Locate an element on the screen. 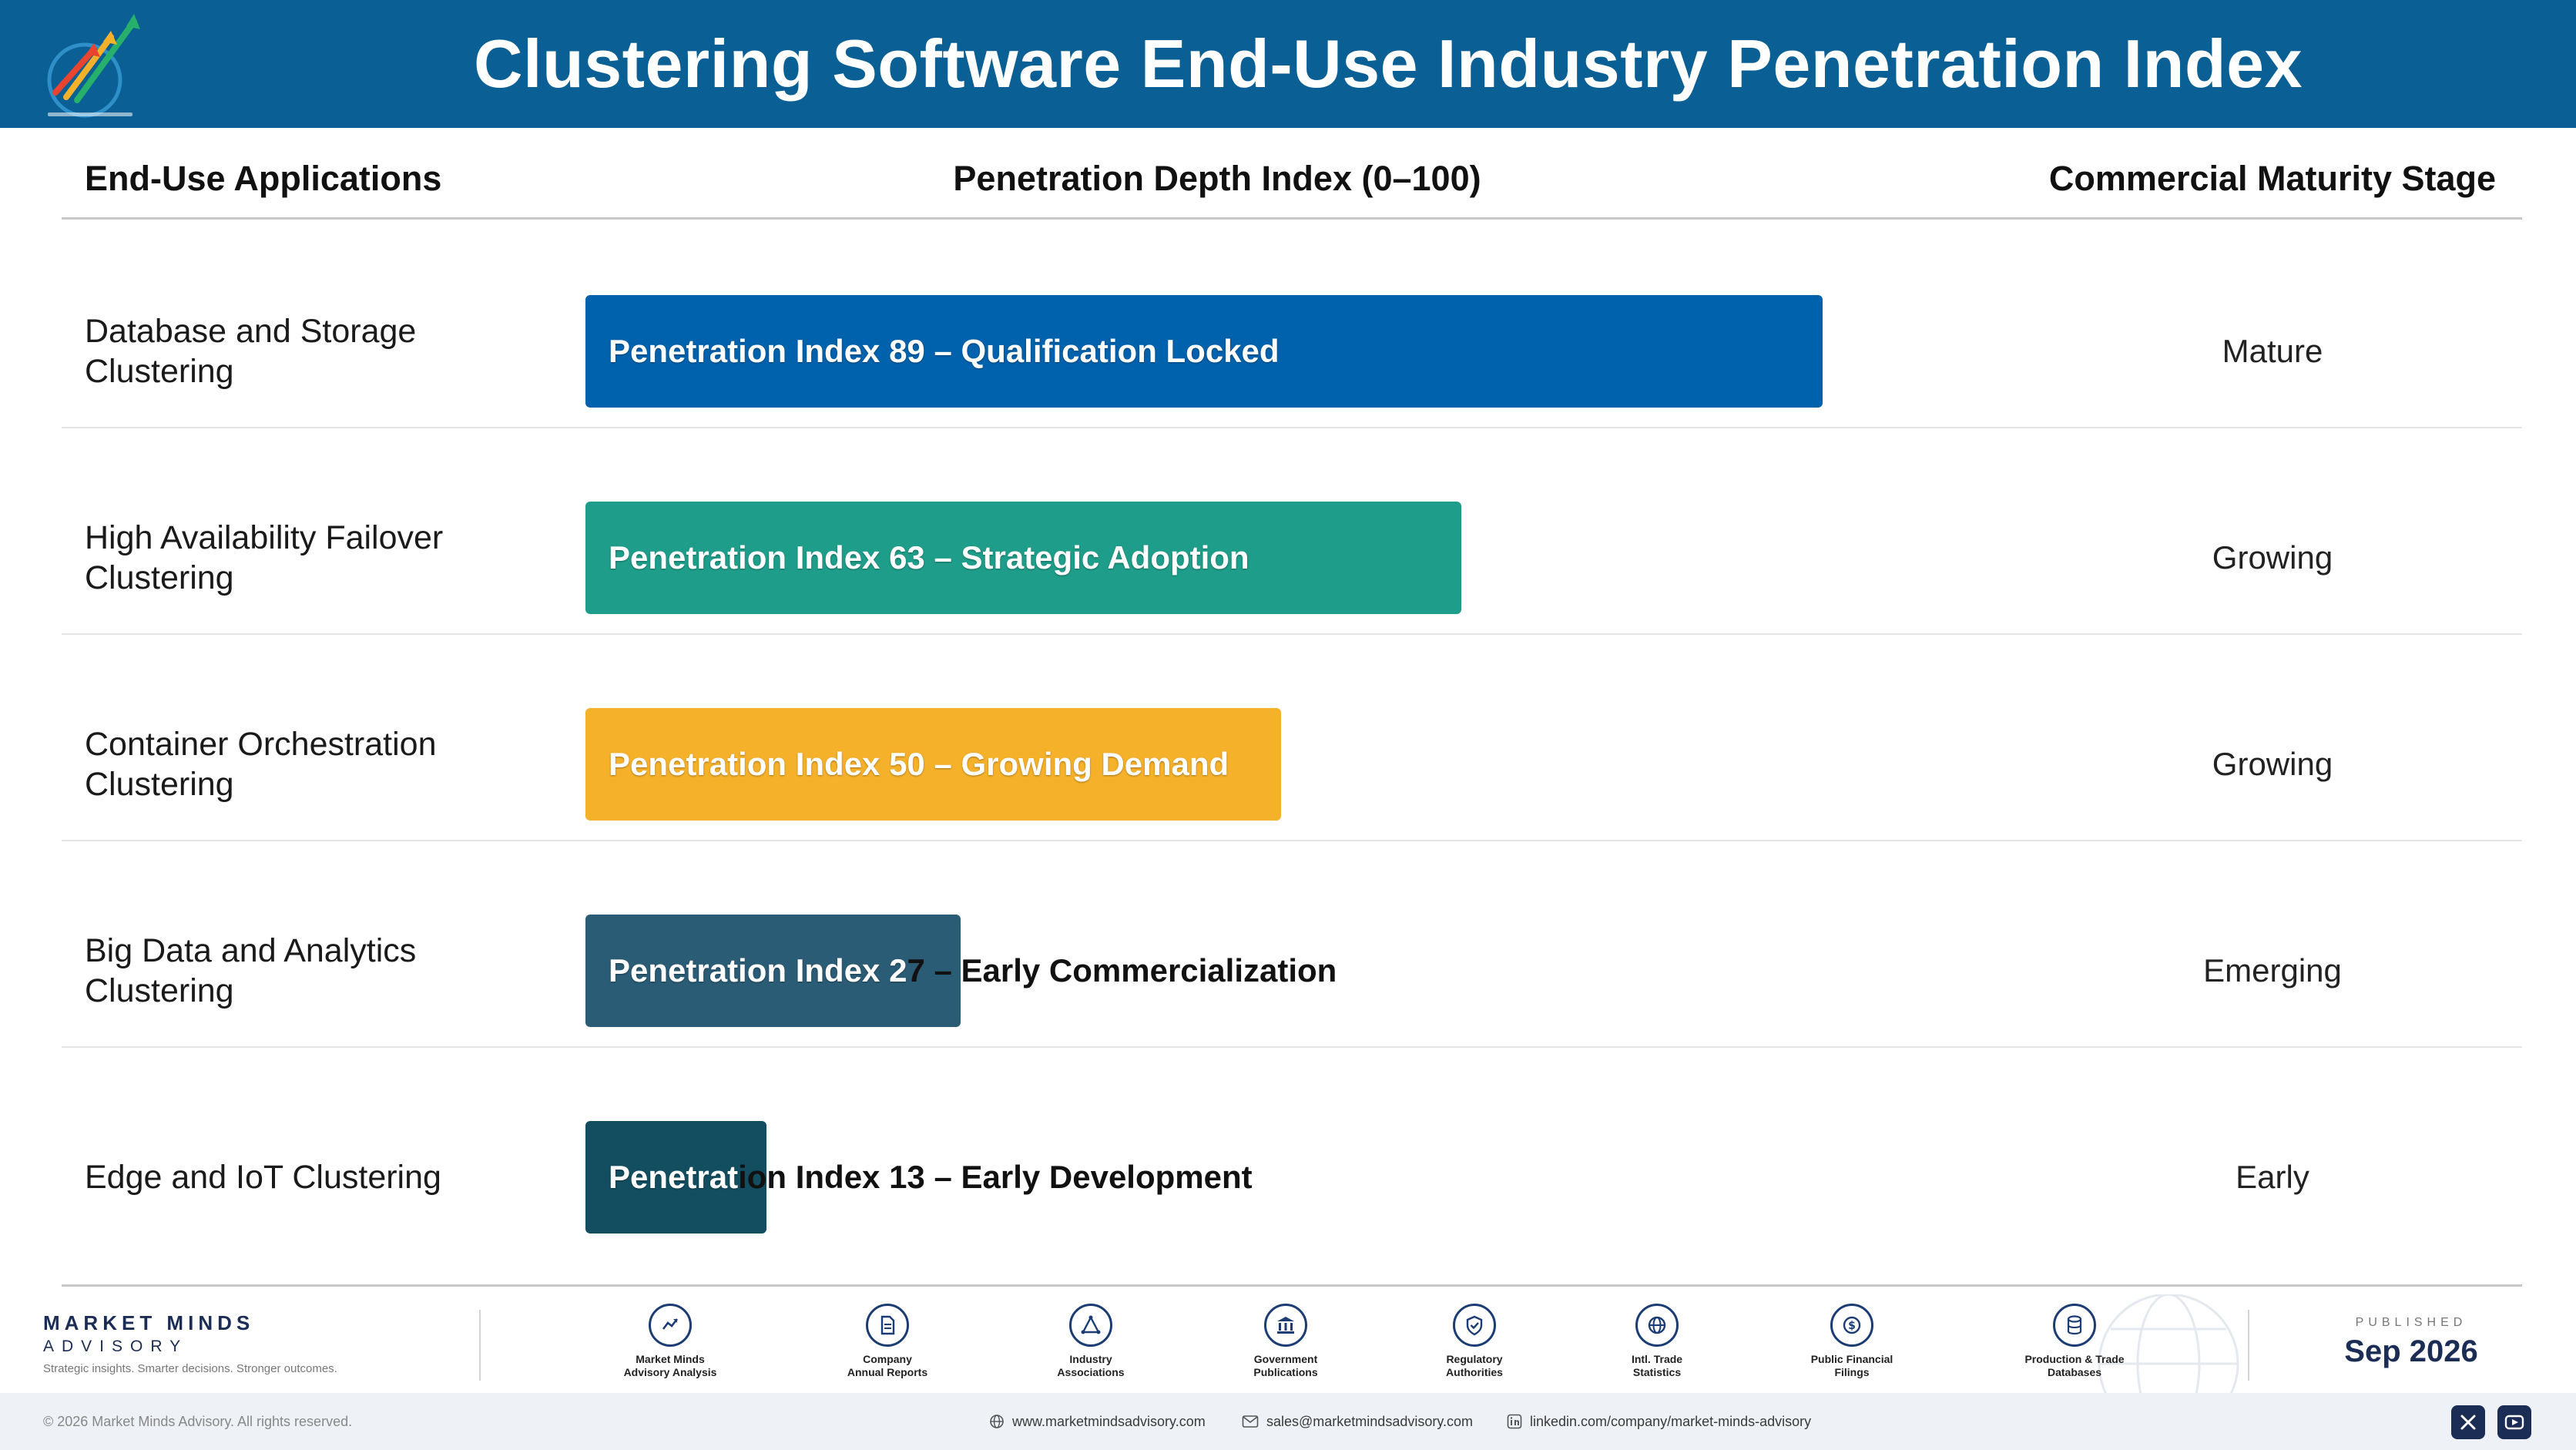  bar-value-label: Penetration Index 13 – Early Development is located at coordinates (931, 1177).